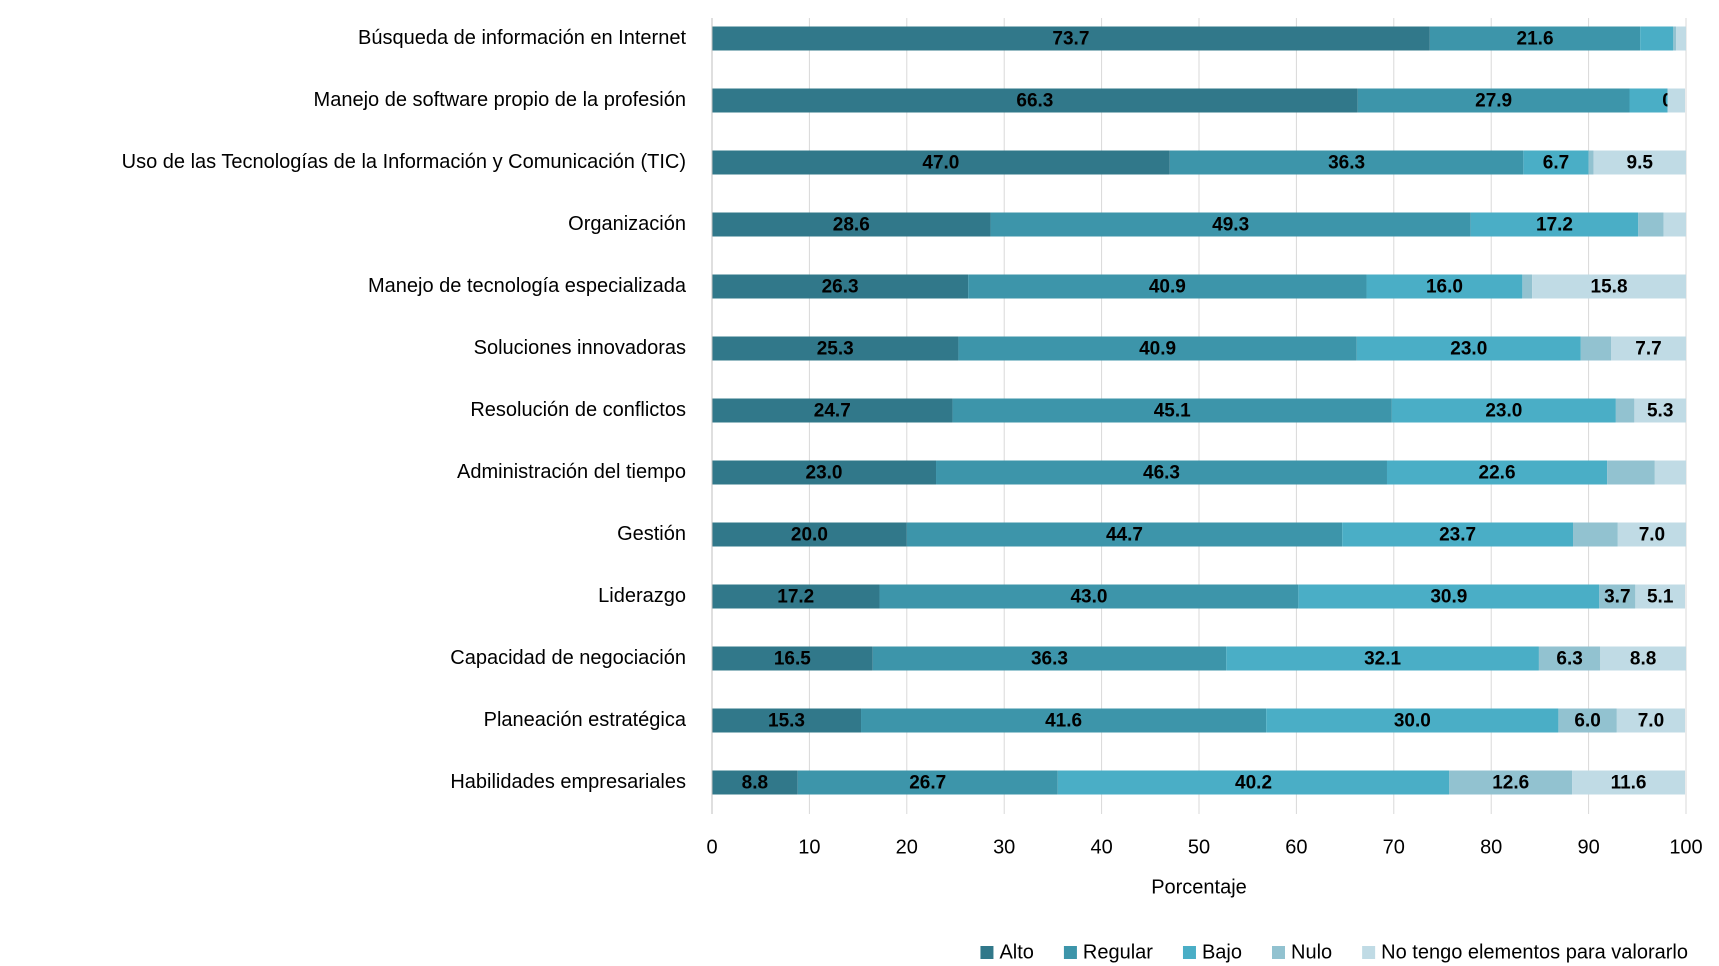 This screenshot has height=966, width=1719. I want to click on data-label: 25.3, so click(835, 349).